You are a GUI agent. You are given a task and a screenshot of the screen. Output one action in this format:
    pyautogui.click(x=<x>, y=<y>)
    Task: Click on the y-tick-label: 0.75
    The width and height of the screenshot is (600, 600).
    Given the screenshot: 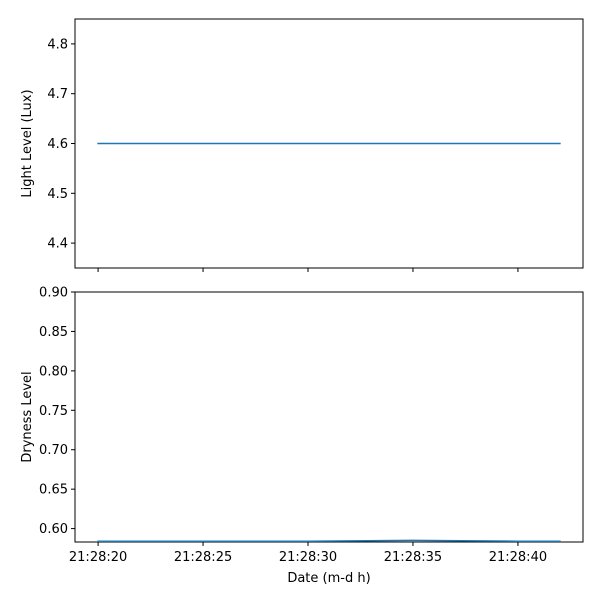 What is the action you would take?
    pyautogui.click(x=53, y=411)
    